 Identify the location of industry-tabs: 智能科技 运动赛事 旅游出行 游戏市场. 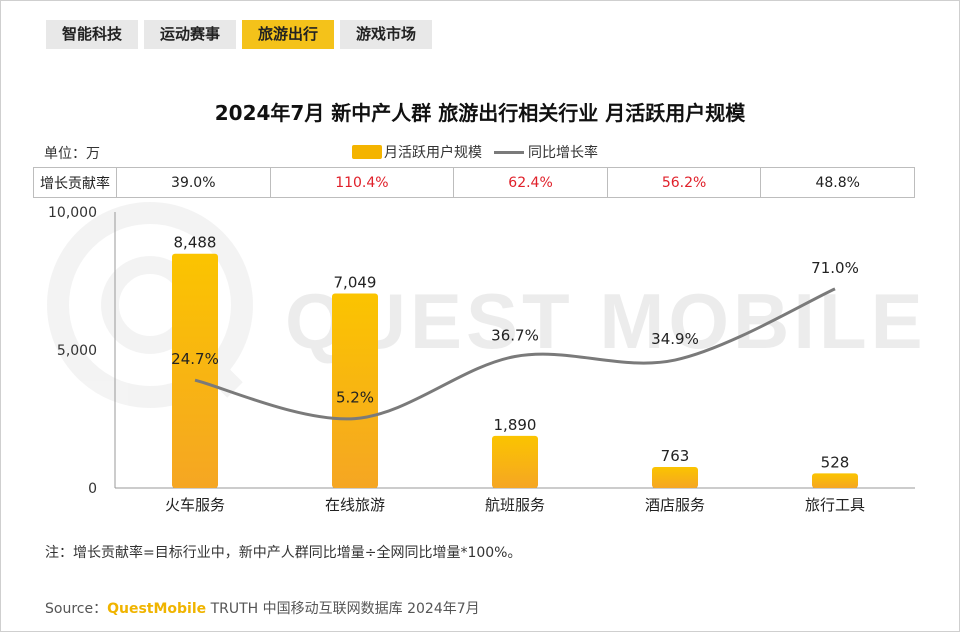
(239, 34).